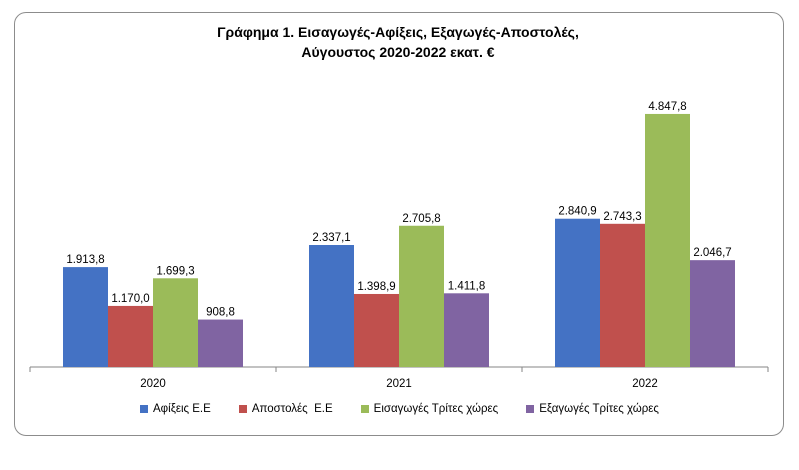 The height and width of the screenshot is (470, 799). Describe the element at coordinates (667, 107) in the screenshot. I see `data-label-2022-series-3: 4.847,8` at that location.